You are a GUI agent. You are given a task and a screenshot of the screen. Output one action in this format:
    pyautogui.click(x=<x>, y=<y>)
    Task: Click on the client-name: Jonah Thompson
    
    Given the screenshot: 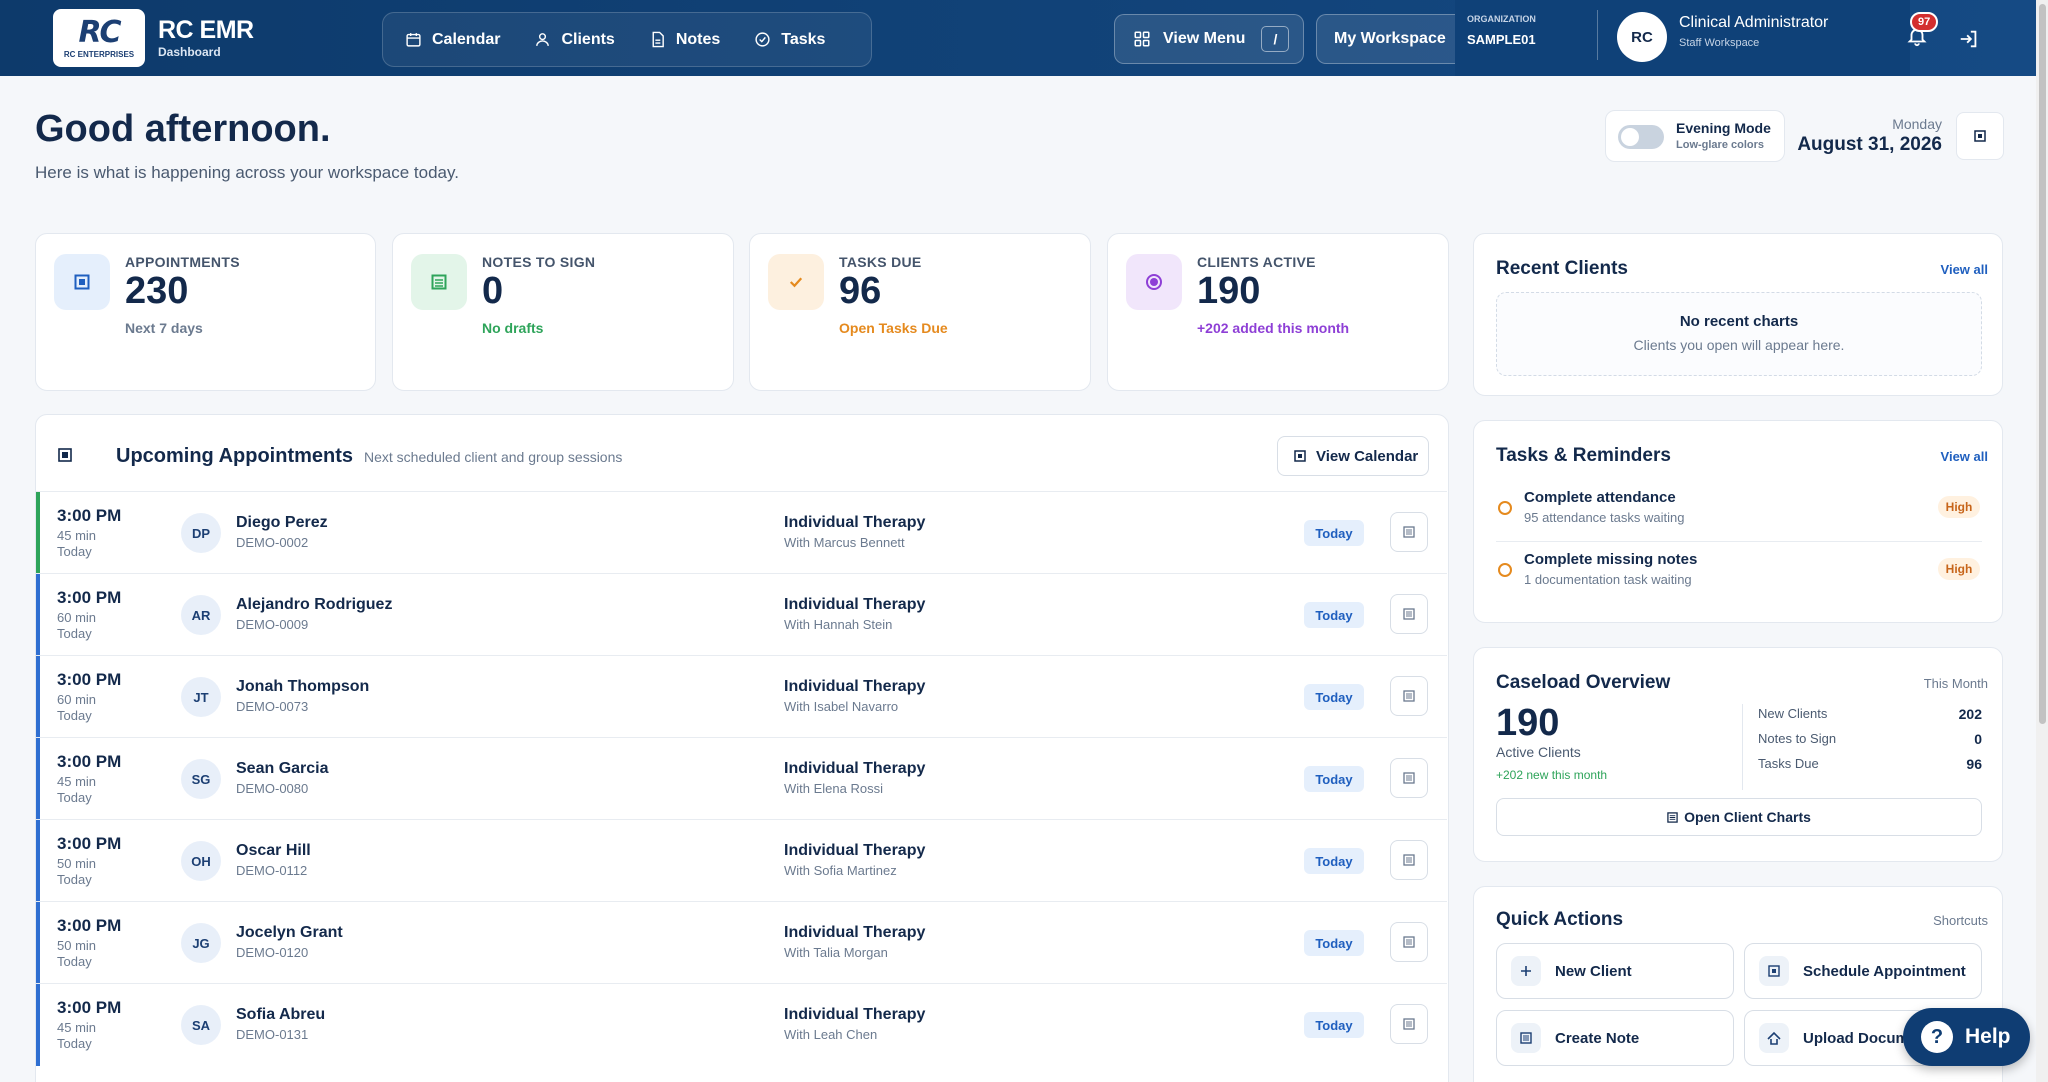 What is the action you would take?
    pyautogui.click(x=303, y=686)
    